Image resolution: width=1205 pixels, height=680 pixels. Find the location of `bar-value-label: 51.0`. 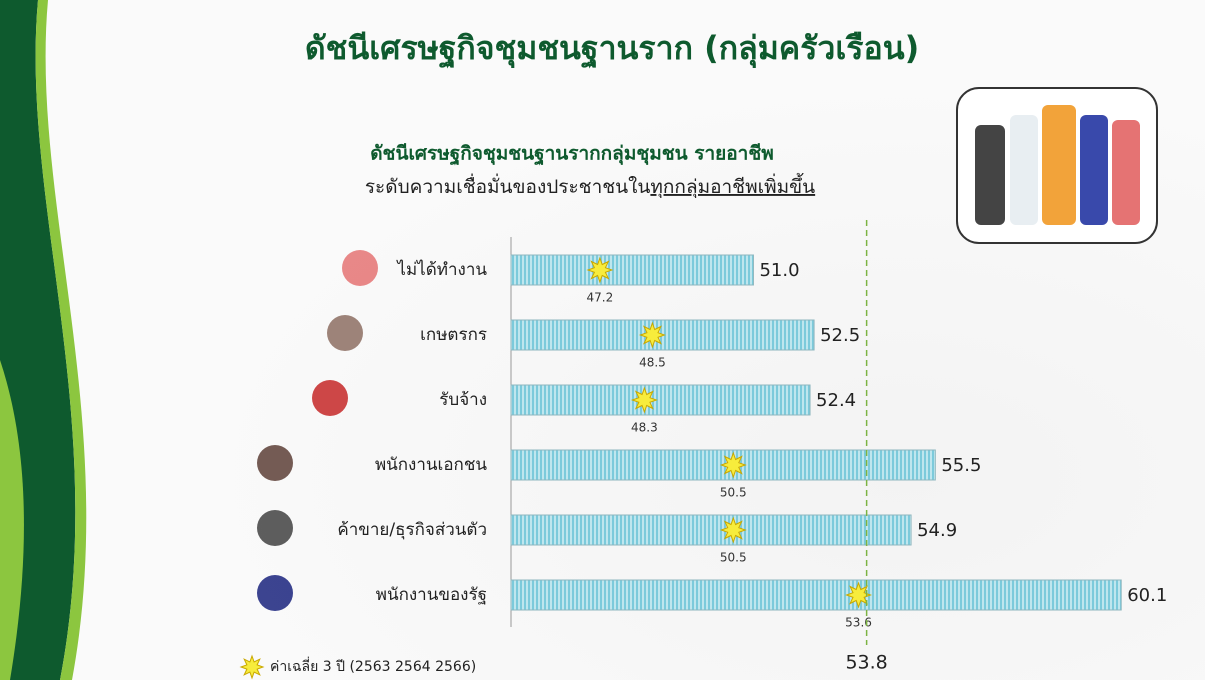

bar-value-label: 51.0 is located at coordinates (779, 270).